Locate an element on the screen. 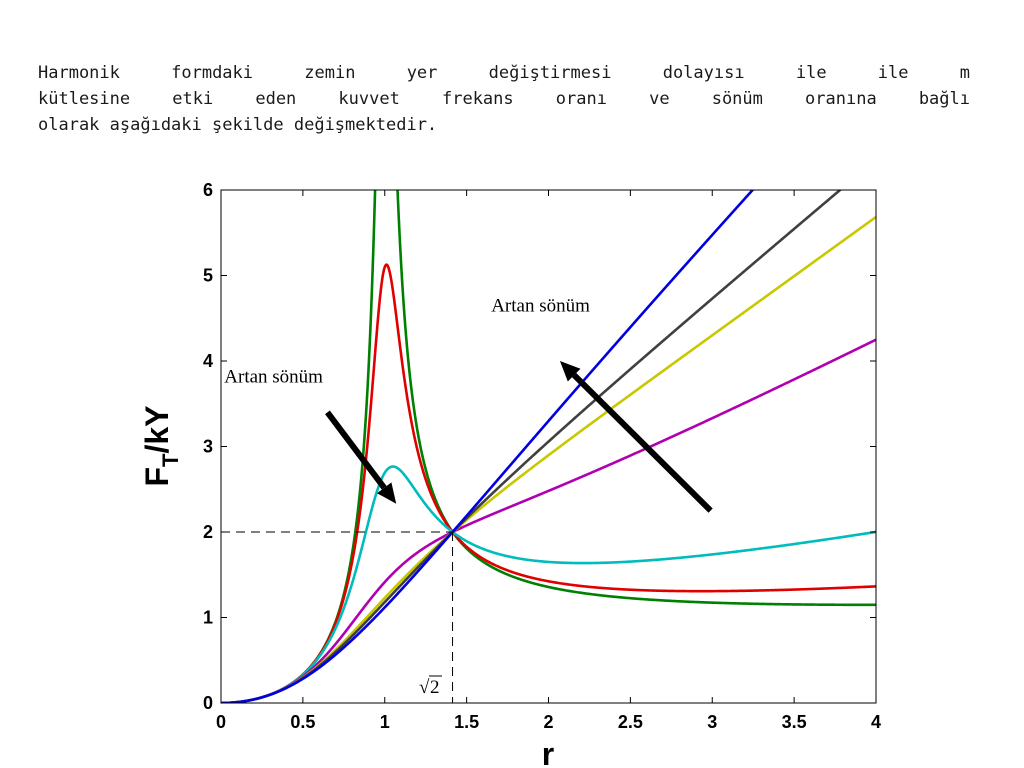 The image size is (1024, 768). y-tick-label: 6 is located at coordinates (208, 190).